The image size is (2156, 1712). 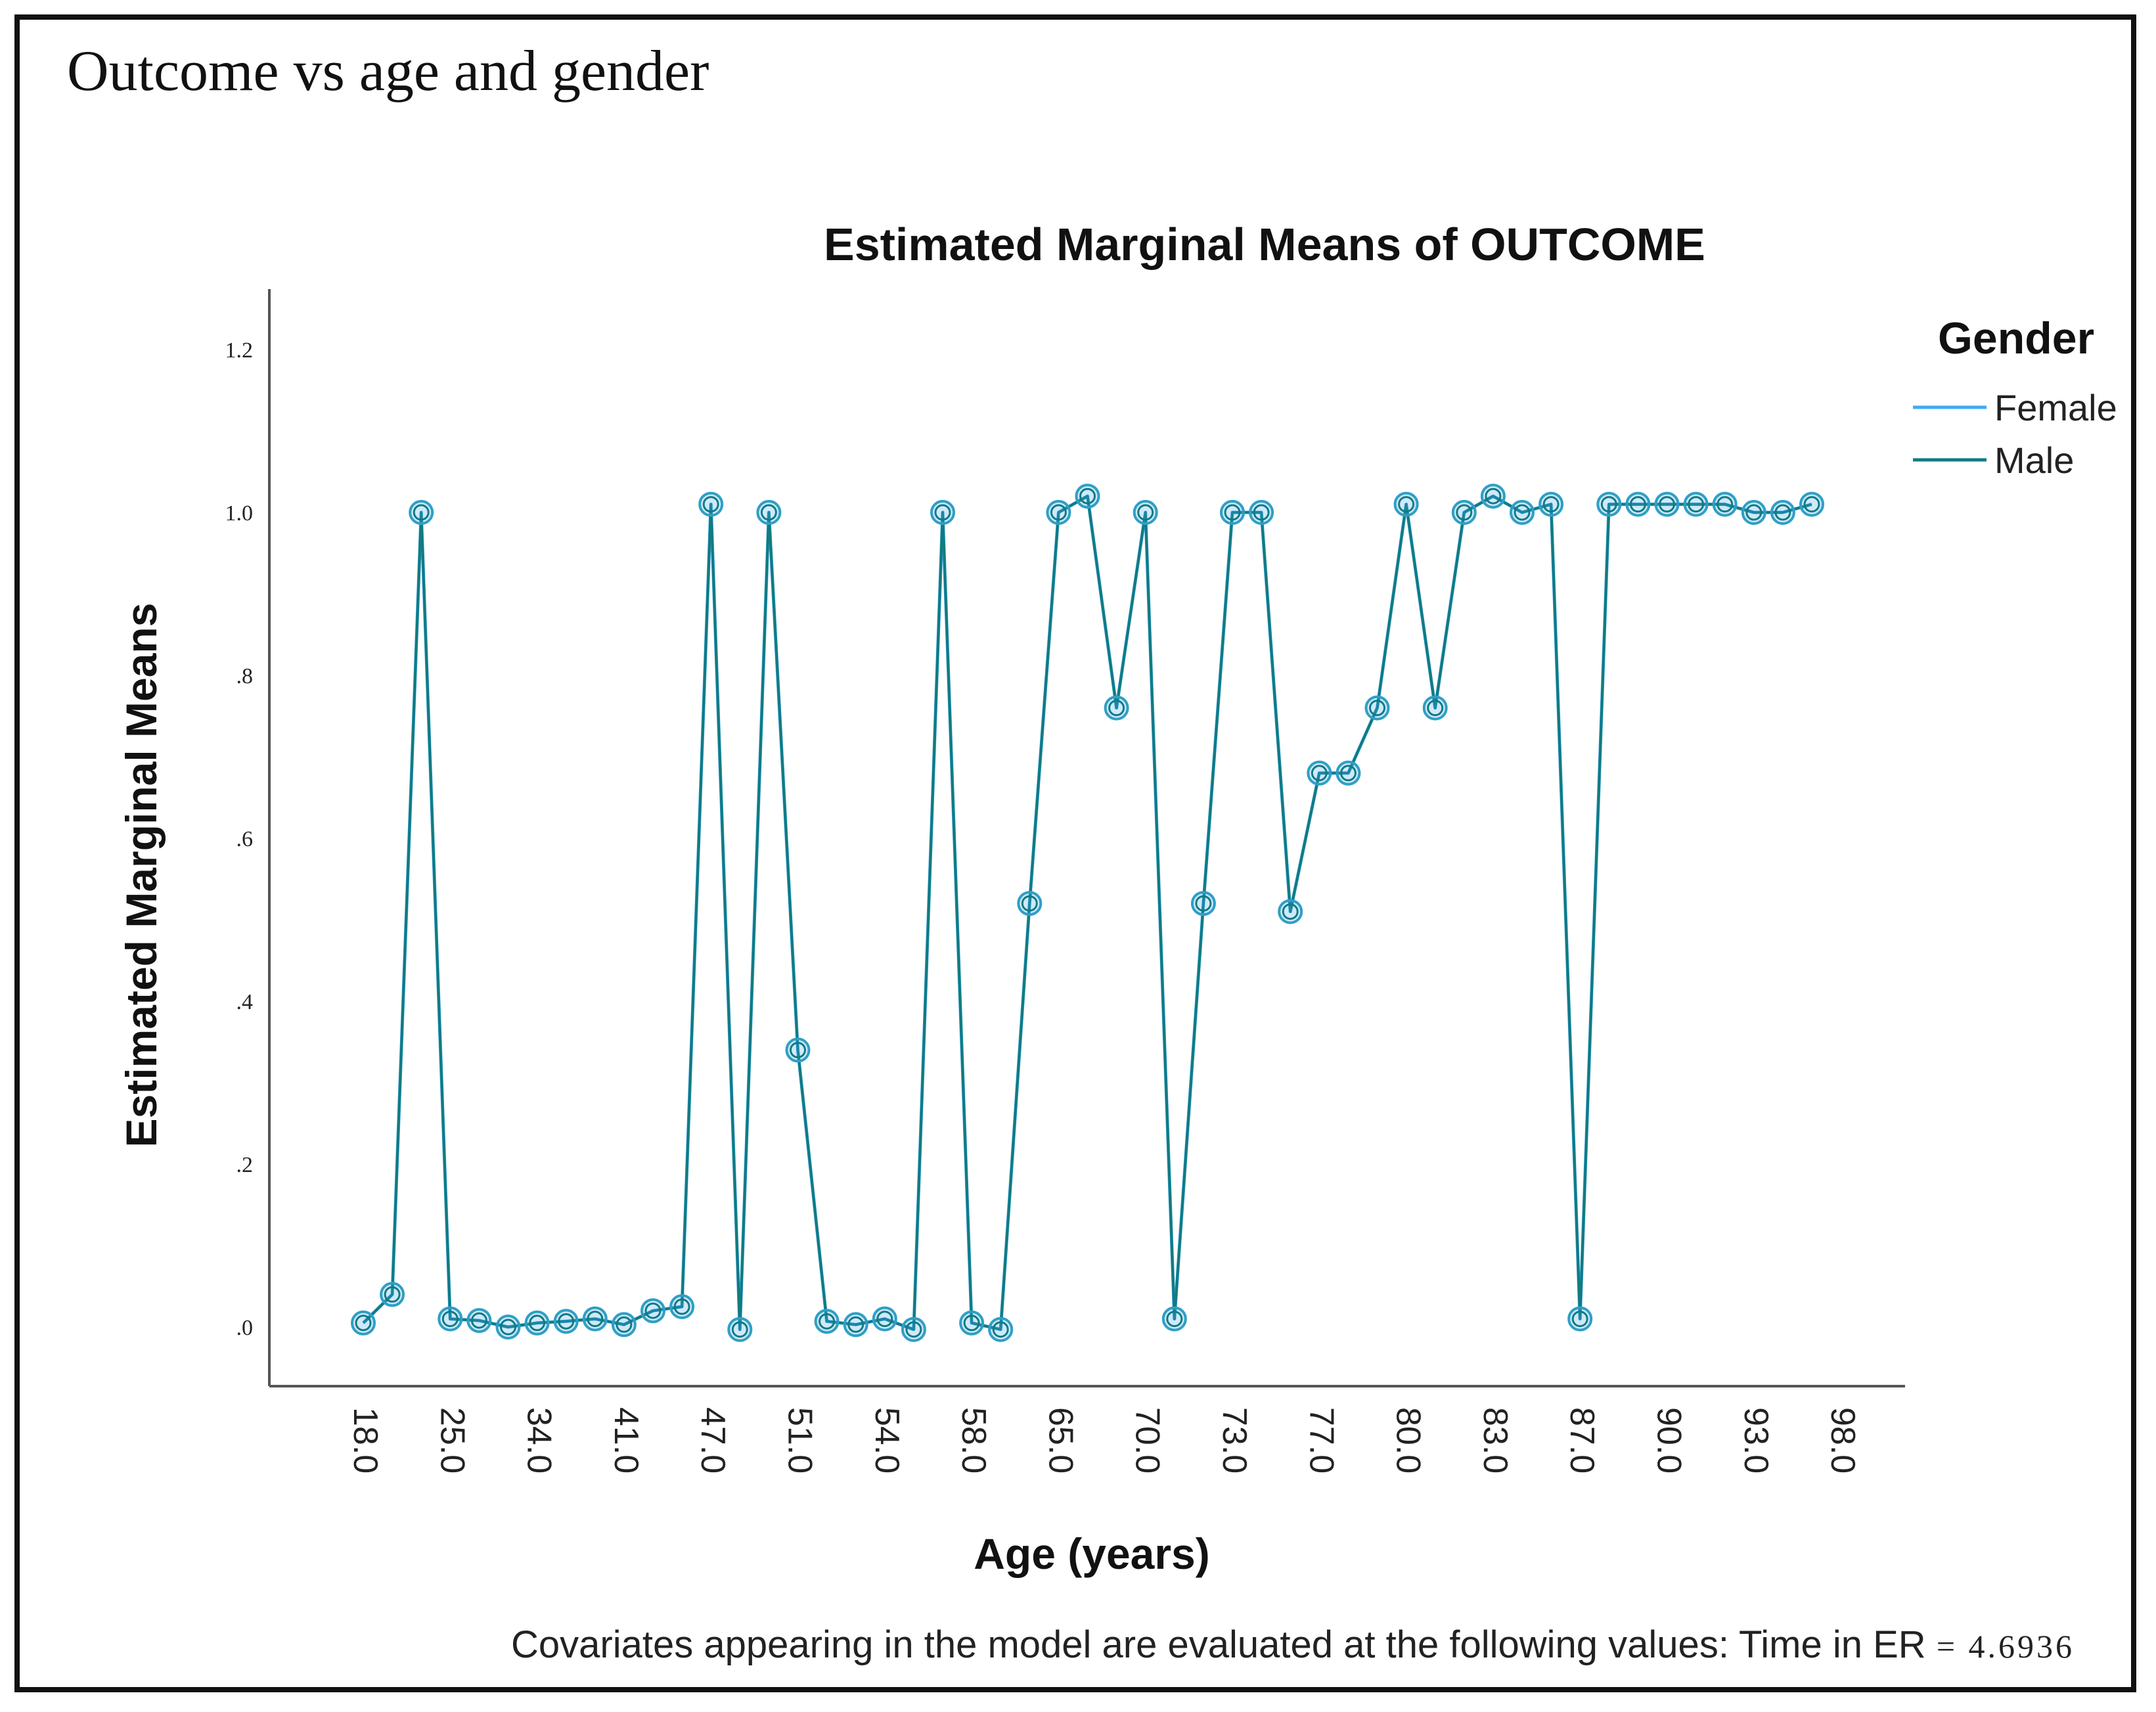 I want to click on chart-title: Estimated Marginal Means of OUTCOME, so click(x=1264, y=245).